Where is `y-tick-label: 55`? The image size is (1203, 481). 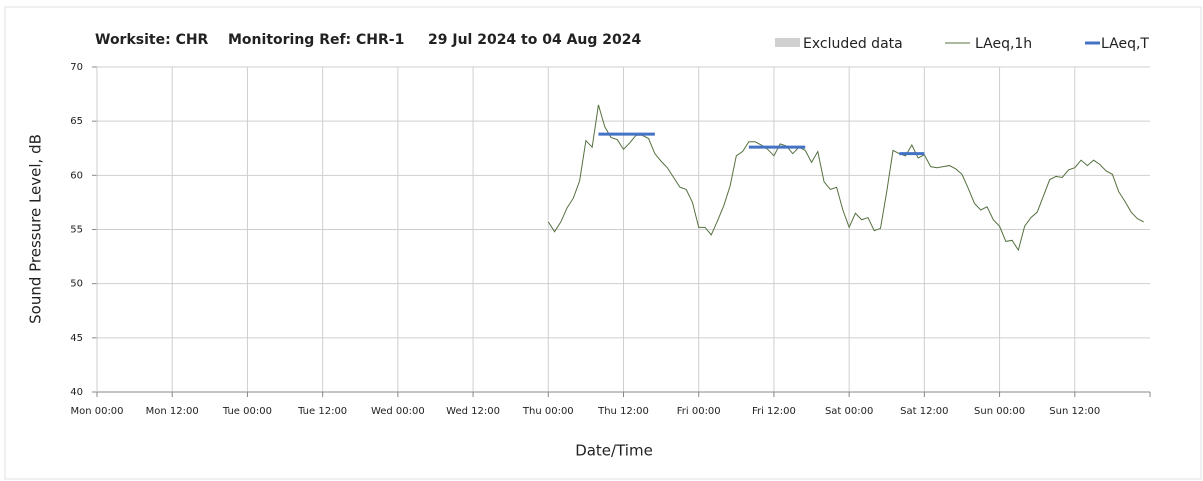
y-tick-label: 55 is located at coordinates (76, 230).